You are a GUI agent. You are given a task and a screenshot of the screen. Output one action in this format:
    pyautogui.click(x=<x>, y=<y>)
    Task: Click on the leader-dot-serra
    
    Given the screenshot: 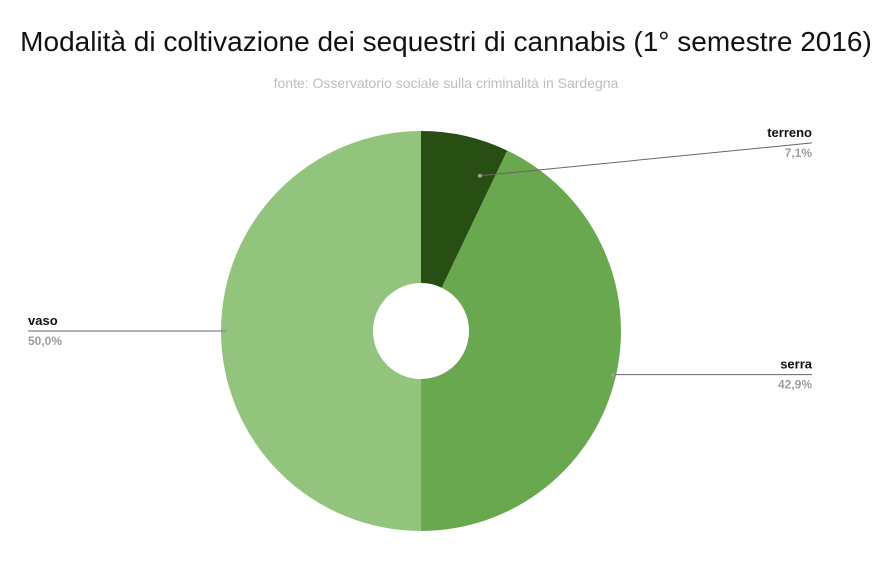 What is the action you would take?
    pyautogui.click(x=613, y=374)
    